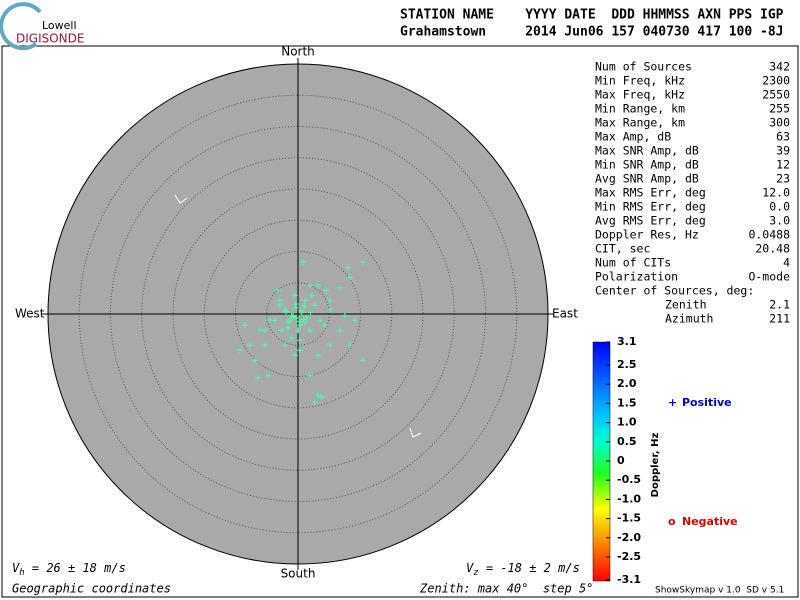  What do you see at coordinates (50, 39) in the screenshot?
I see `logo-text: DIGISONDE` at bounding box center [50, 39].